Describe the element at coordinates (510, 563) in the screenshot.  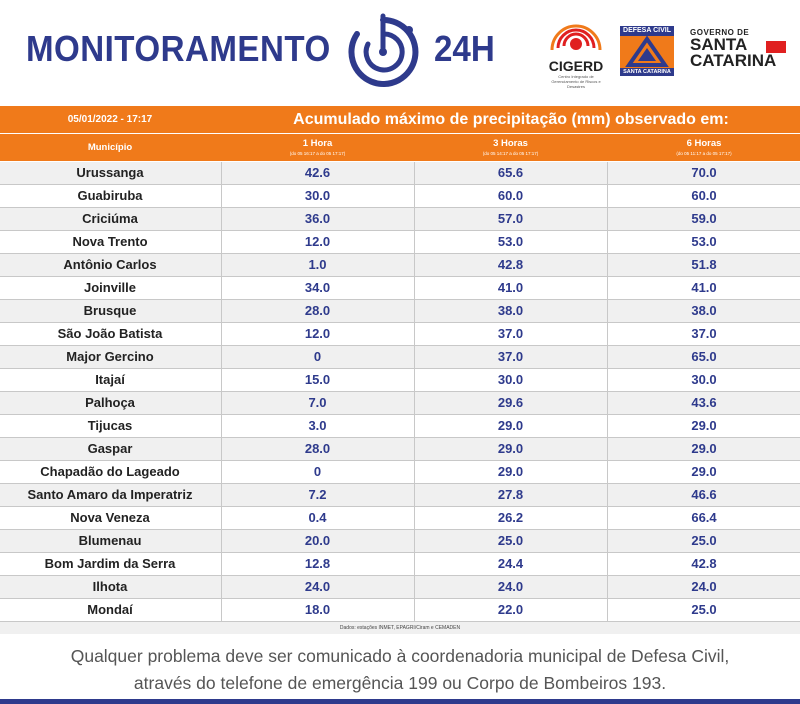
I see `precipitation-h3-cell: 24.4` at that location.